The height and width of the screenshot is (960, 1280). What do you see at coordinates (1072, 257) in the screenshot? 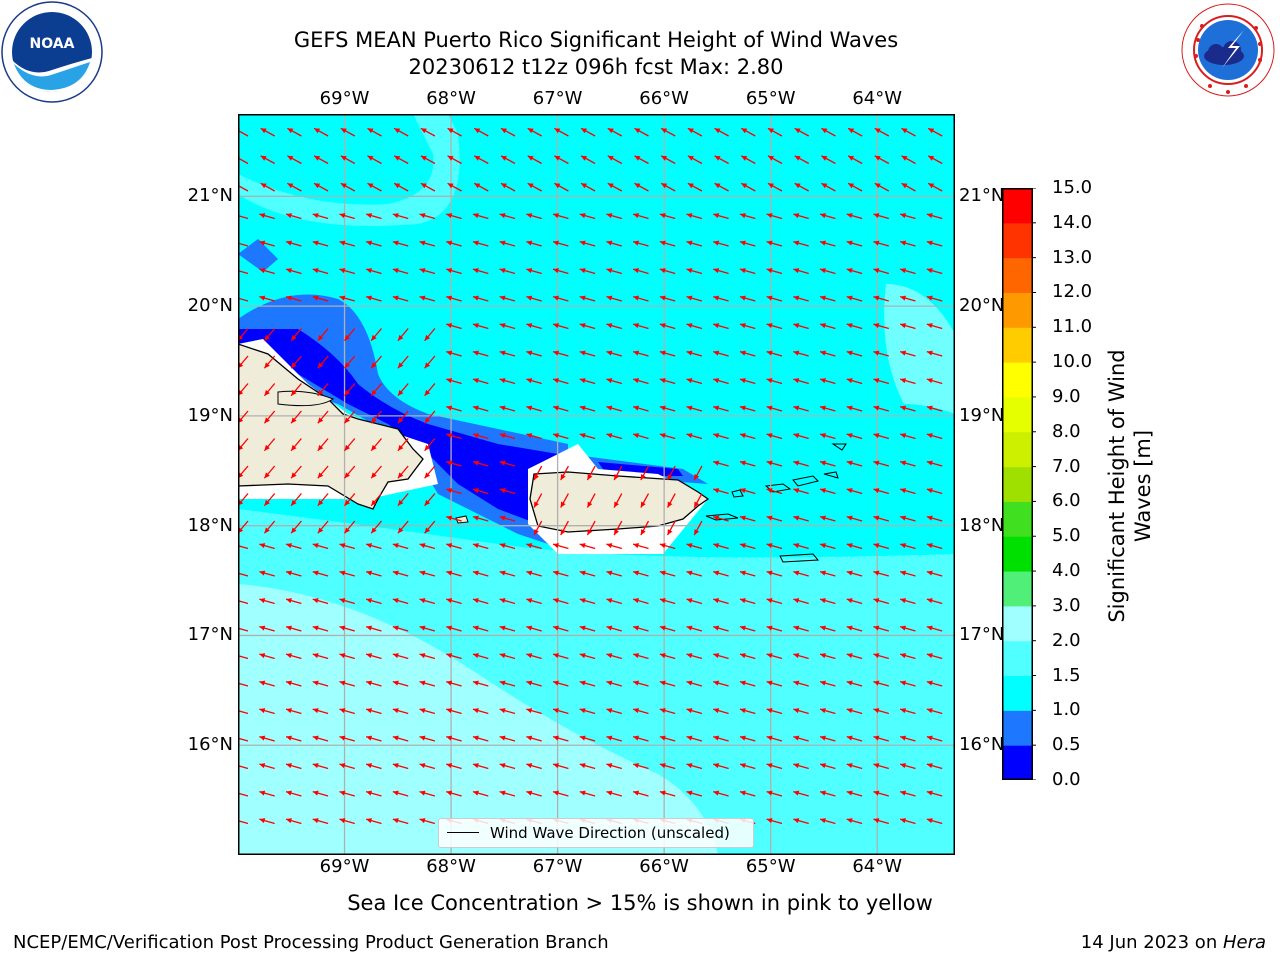
I see `colorbar-tick-label: 13.0` at bounding box center [1072, 257].